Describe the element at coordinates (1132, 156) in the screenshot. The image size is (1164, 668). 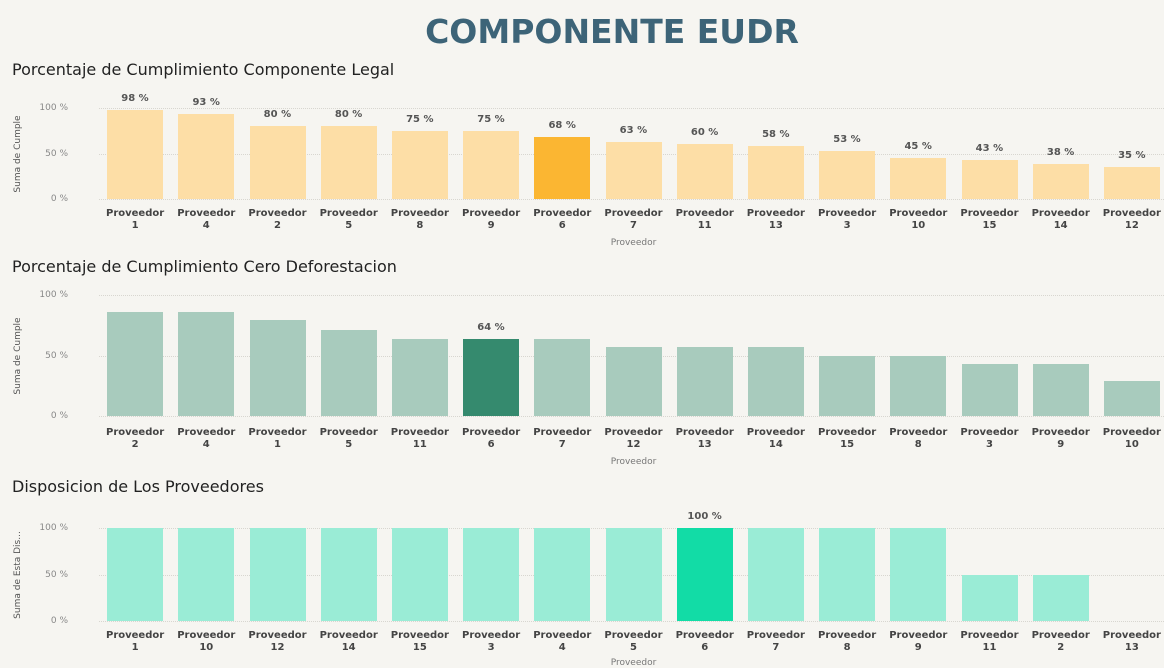
I see `value-label: 35 %` at that location.